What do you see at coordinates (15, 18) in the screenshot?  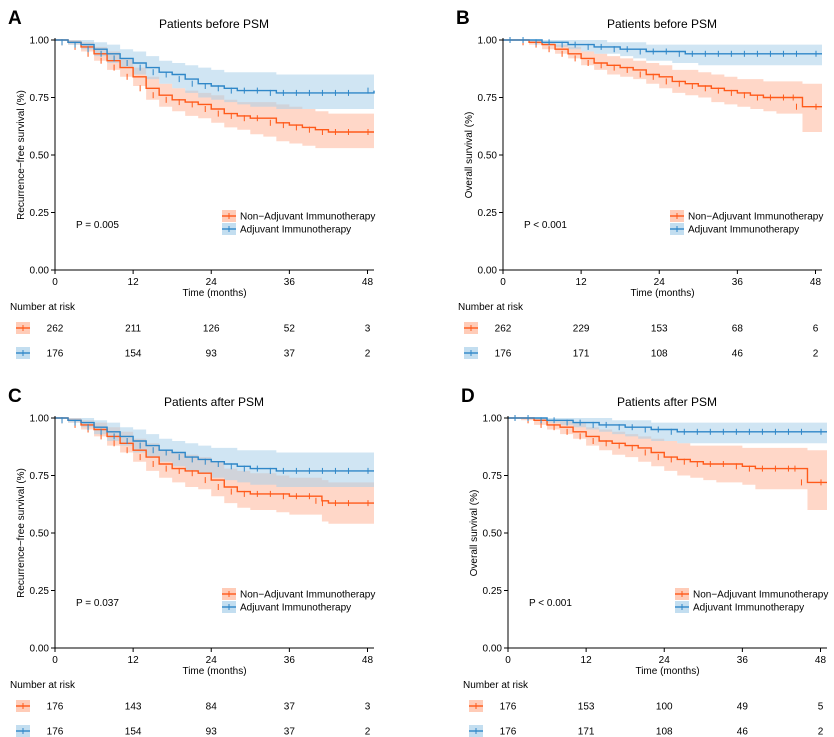 I see `panel-letter: A` at bounding box center [15, 18].